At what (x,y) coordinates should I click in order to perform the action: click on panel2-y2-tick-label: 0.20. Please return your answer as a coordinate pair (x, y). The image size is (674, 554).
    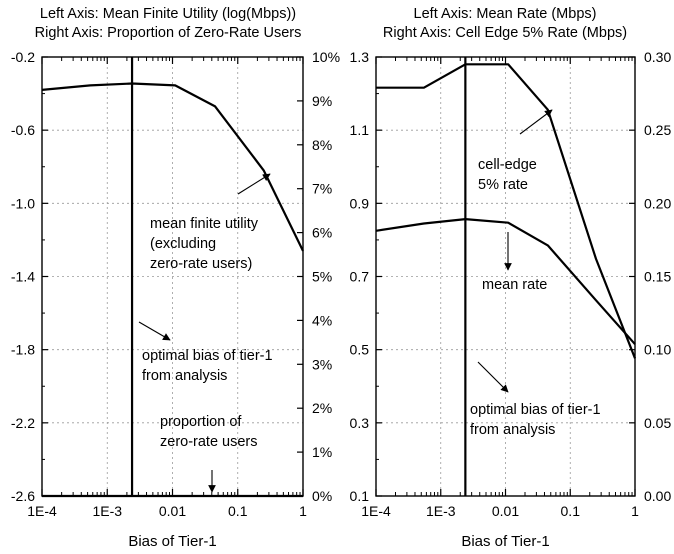
    Looking at the image, I should click on (657, 203).